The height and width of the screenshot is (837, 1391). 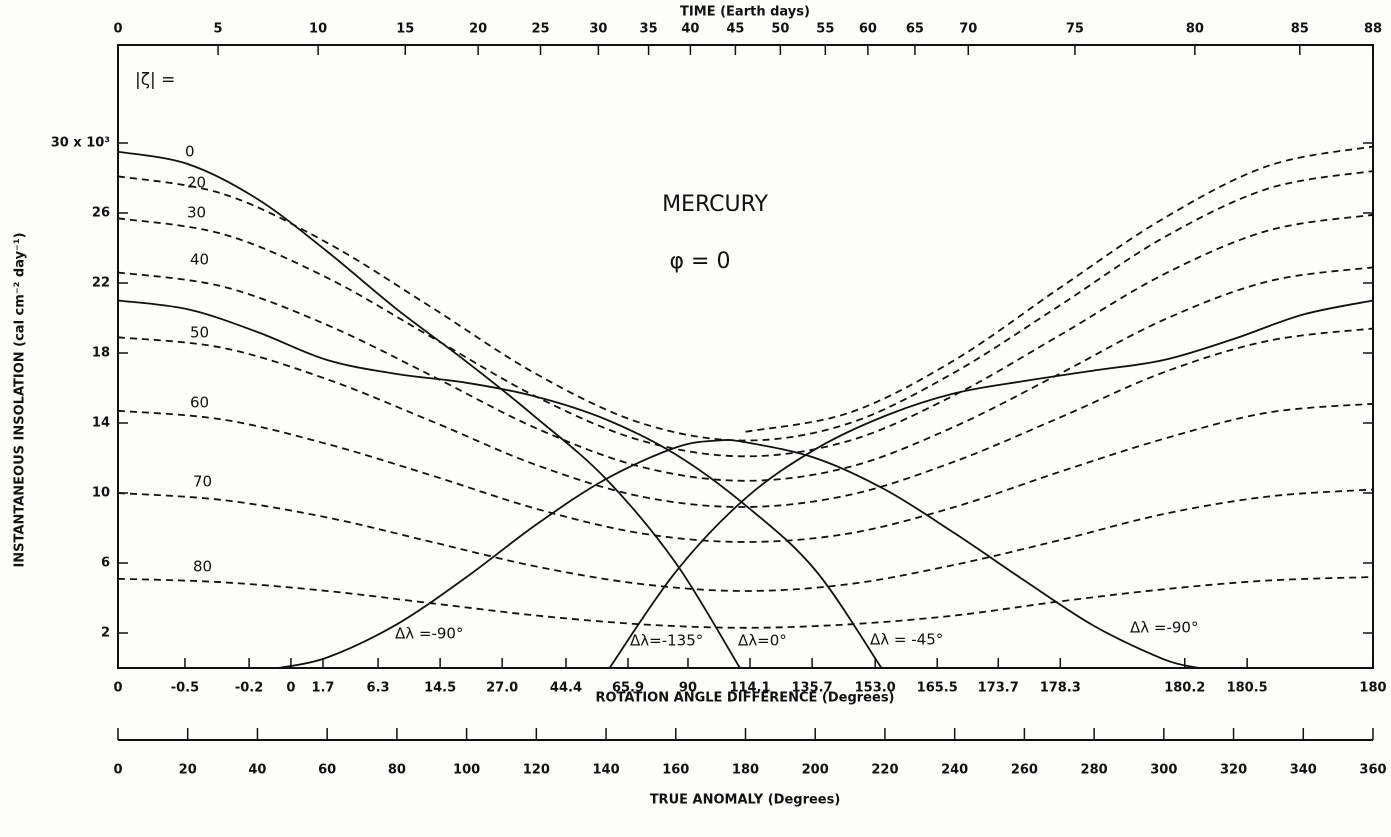 What do you see at coordinates (117, 29) in the screenshot?
I see `time-tick-label: 0` at bounding box center [117, 29].